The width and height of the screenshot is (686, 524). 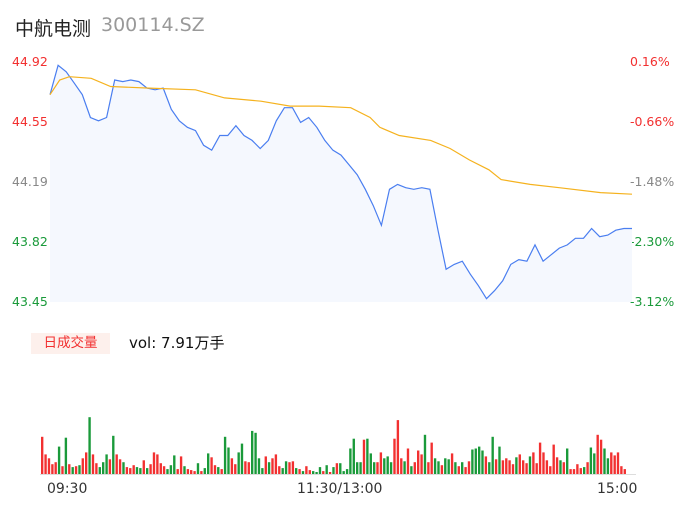 What do you see at coordinates (652, 181) in the screenshot?
I see `y-tick-right: -1.48%` at bounding box center [652, 181].